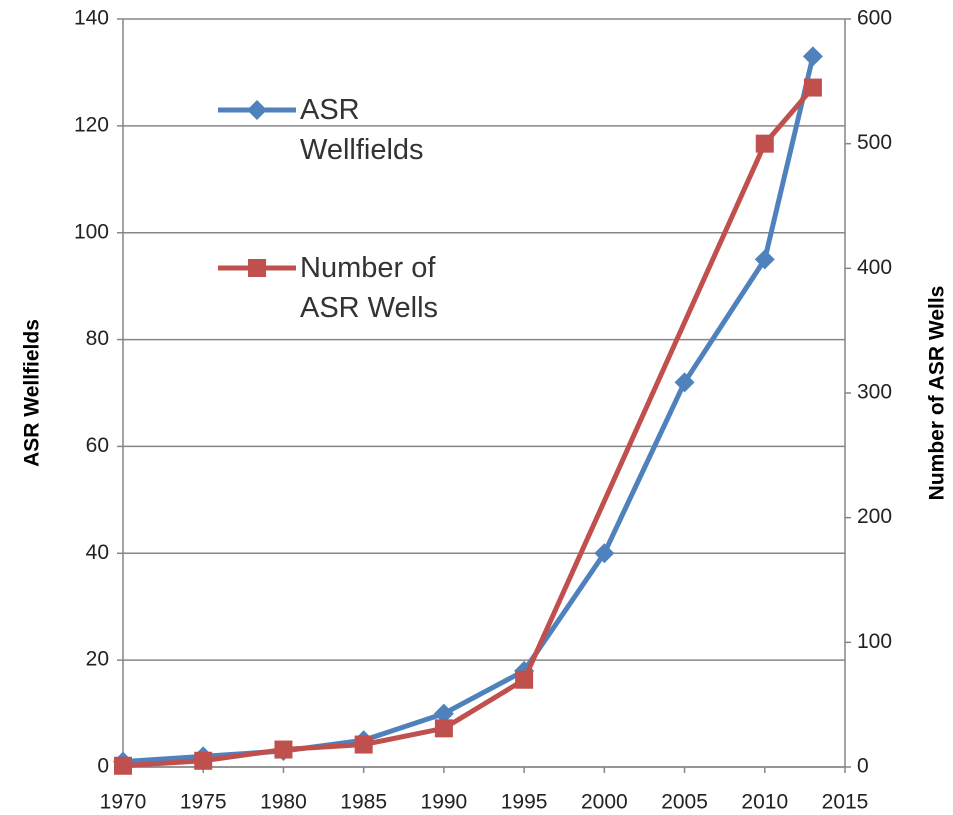  What do you see at coordinates (874, 392) in the screenshot?
I see `y2-tick-label: 300` at bounding box center [874, 392].